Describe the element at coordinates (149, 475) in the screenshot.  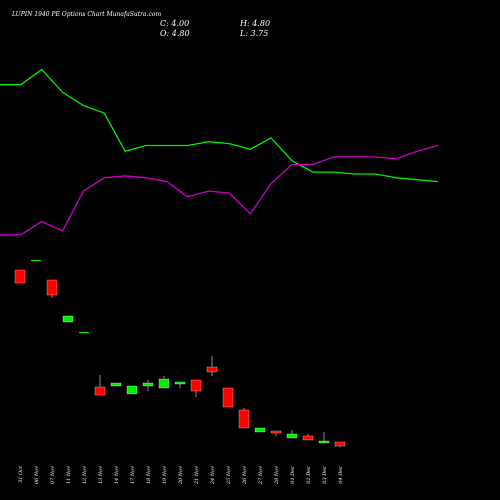
I see `x-tick-label: 18 Nov` at that location.